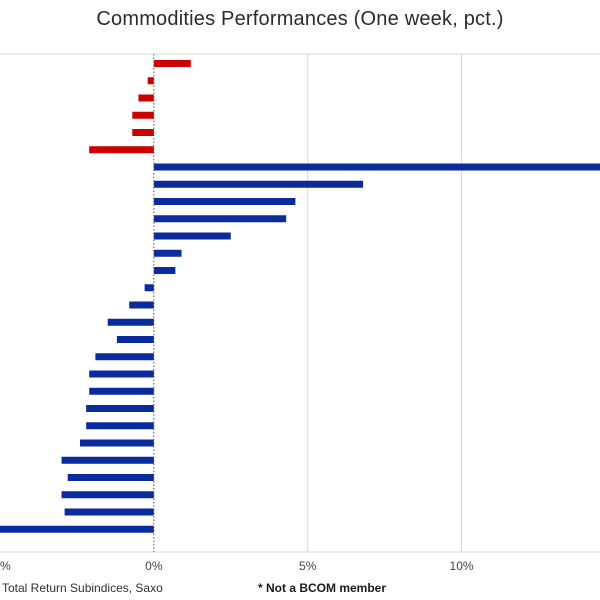  I want to click on source-note: Total Return Subindices, Saxo, so click(82, 588).